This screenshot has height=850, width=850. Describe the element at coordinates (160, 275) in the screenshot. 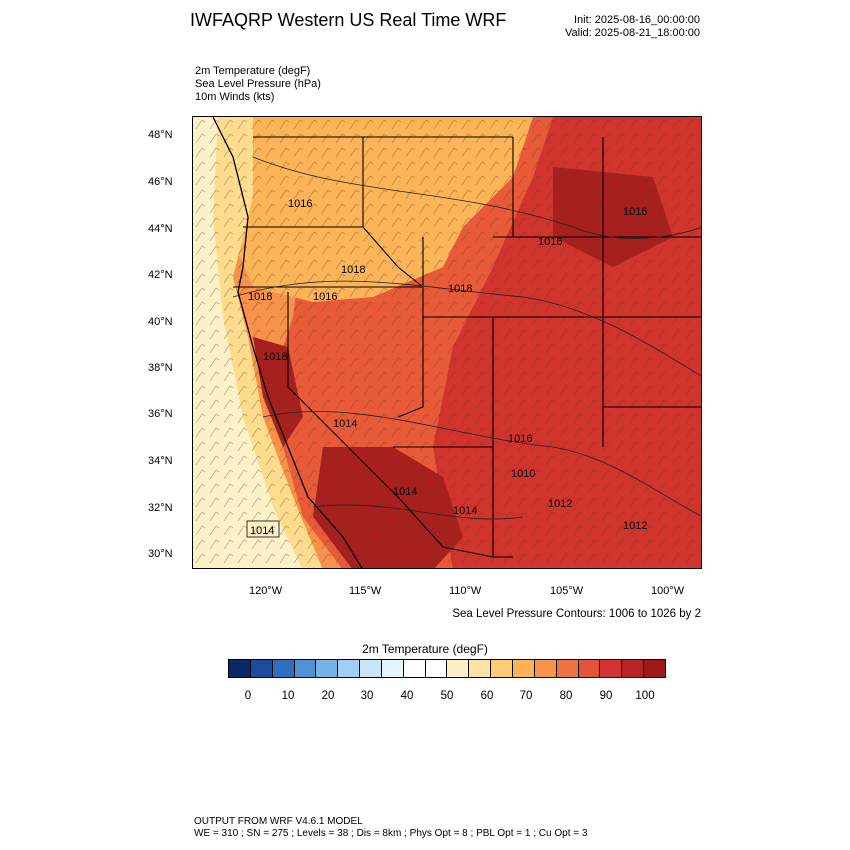

I see `lat-label-42: 42°N` at that location.